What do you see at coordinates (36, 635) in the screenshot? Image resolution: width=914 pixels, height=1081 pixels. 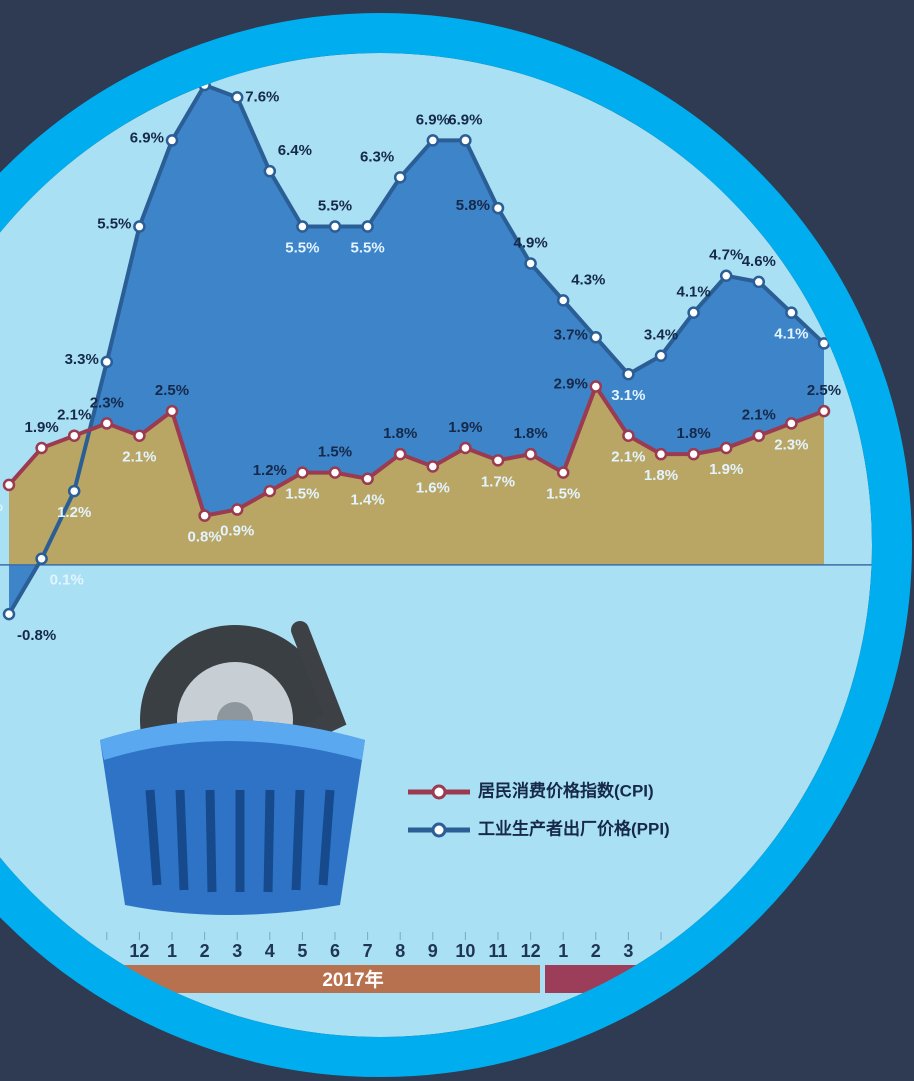 I see `value-label: -0.8%` at bounding box center [36, 635].